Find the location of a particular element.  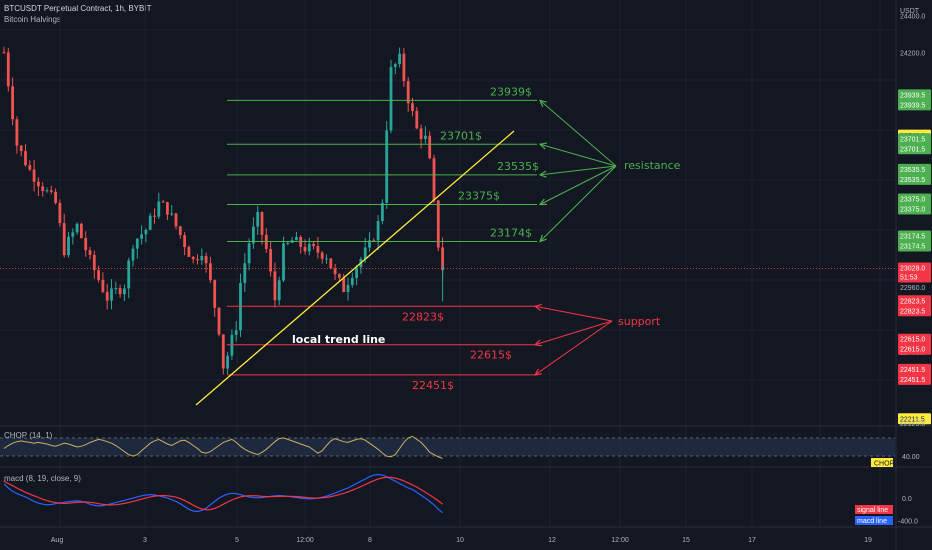

price-axis-tag: 23174.5 23174.5 is located at coordinates (914, 241).